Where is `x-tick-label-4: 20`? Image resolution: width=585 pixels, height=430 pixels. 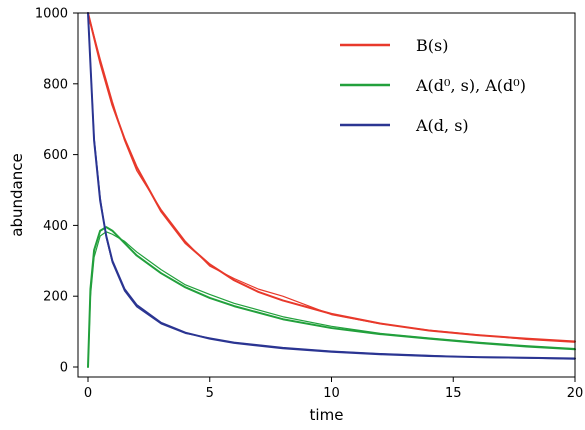
x-tick-label-4: 20 is located at coordinates (575, 393).